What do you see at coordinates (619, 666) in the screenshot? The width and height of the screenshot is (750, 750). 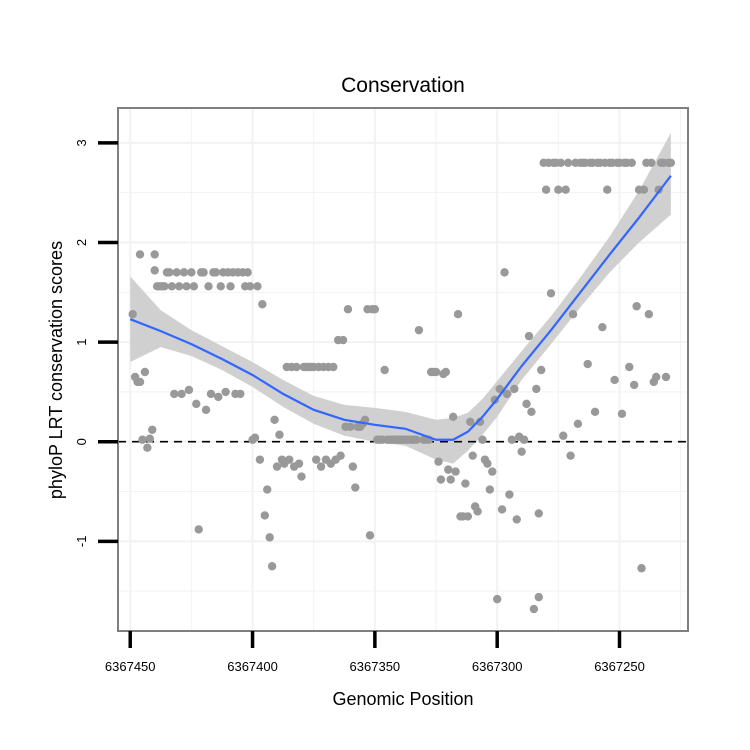 I see `x-tick-label: 6367250` at bounding box center [619, 666].